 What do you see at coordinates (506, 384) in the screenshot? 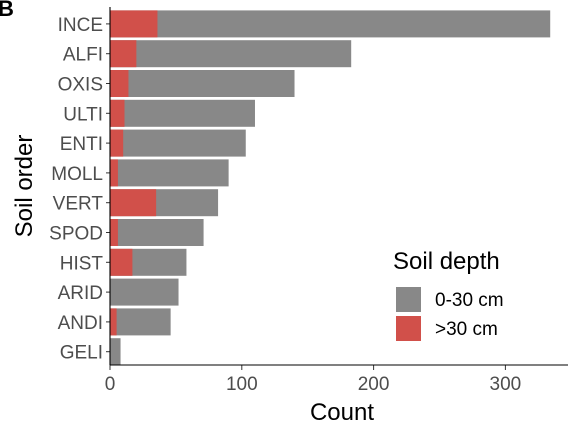
I see `x-tick-label: 300` at bounding box center [506, 384].